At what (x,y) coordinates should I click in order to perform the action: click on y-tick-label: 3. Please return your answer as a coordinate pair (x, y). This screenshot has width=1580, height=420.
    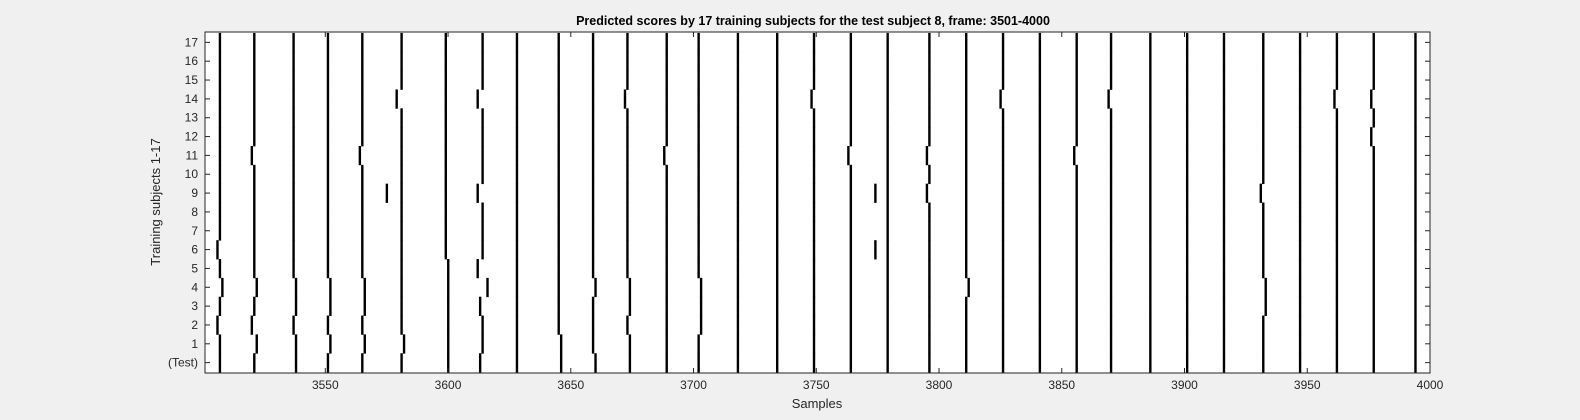
    Looking at the image, I should click on (194, 306).